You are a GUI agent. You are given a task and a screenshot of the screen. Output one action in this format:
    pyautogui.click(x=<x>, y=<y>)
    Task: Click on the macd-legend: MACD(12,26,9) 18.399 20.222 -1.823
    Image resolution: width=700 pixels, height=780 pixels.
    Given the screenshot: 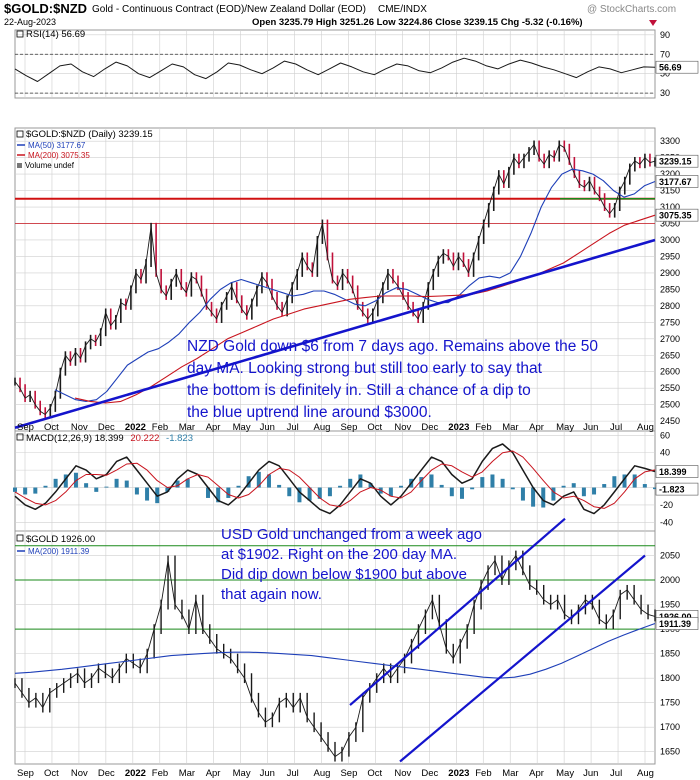 What is the action you would take?
    pyautogui.click(x=104, y=438)
    